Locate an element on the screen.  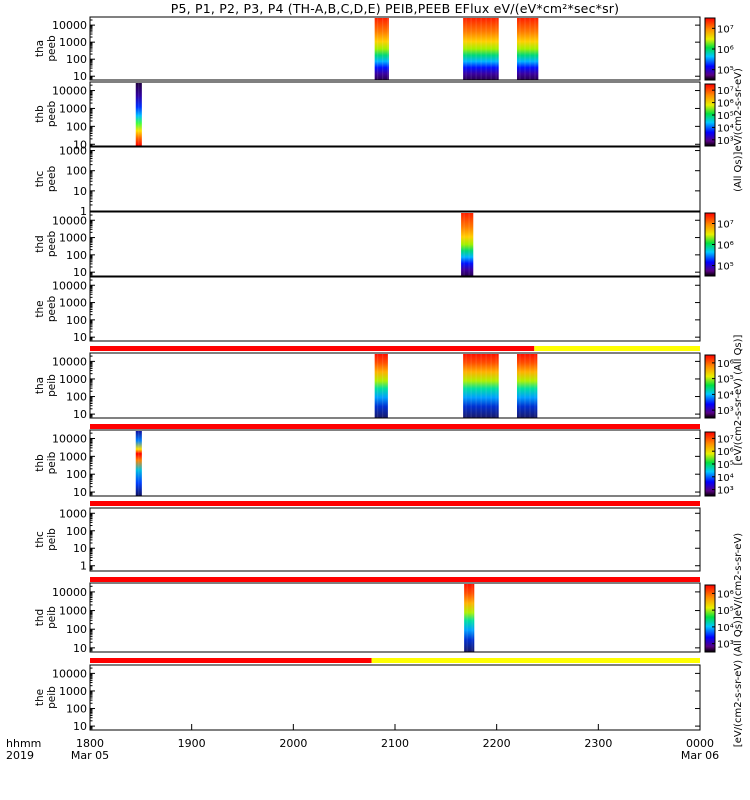
panel-ylabel: thb is located at coordinates (40, 463).